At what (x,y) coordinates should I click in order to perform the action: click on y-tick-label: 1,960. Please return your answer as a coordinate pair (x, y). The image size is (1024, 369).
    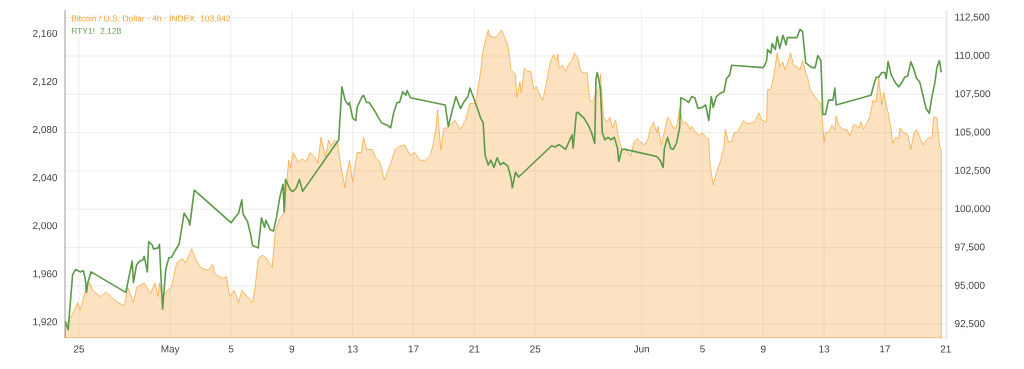
    Looking at the image, I should click on (45, 274).